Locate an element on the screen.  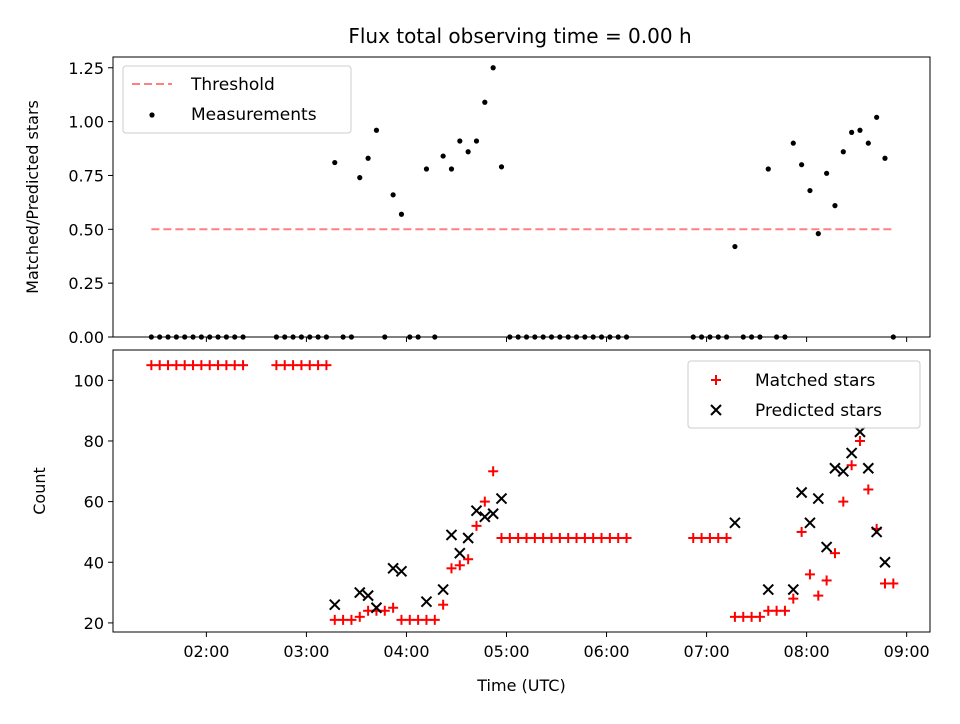
x-tick-label: 09:00 is located at coordinates (907, 651).